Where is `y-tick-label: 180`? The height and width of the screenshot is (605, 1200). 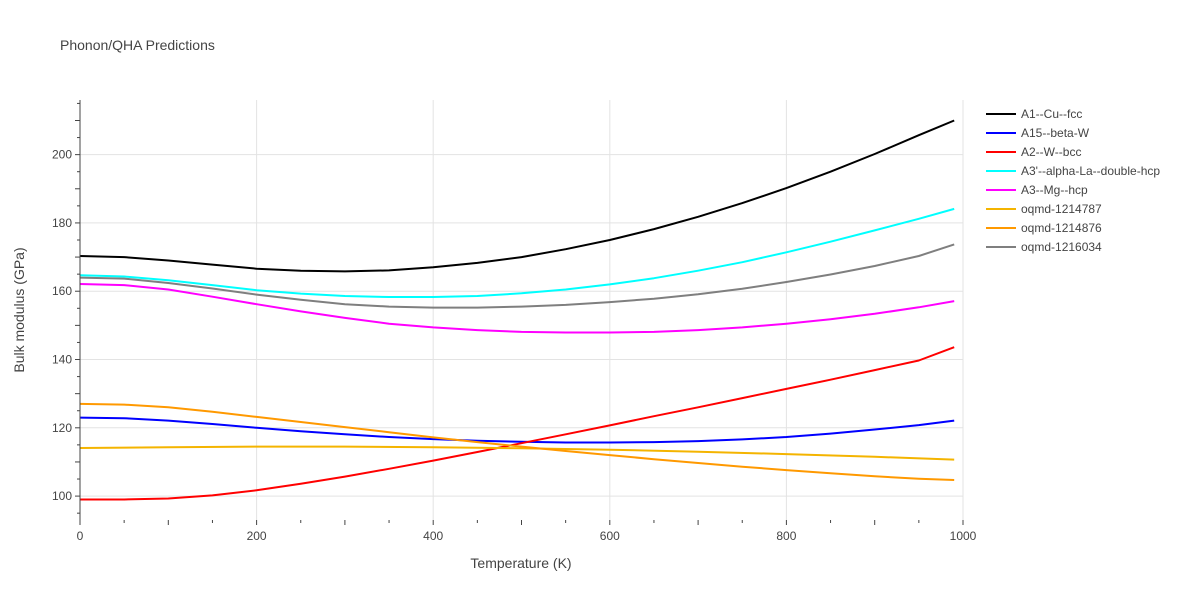 y-tick-label: 180 is located at coordinates (62, 223).